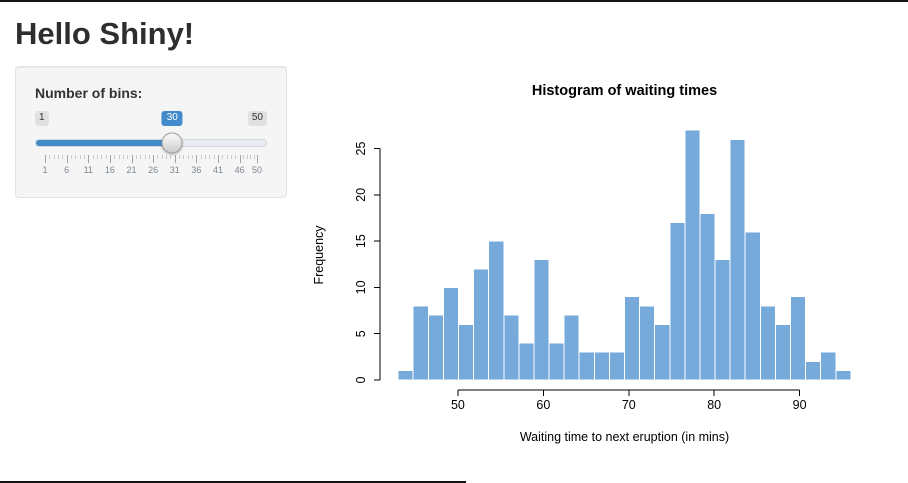 The image size is (908, 483). Describe the element at coordinates (319, 255) in the screenshot. I see `y-axis-title: Frequency` at that location.